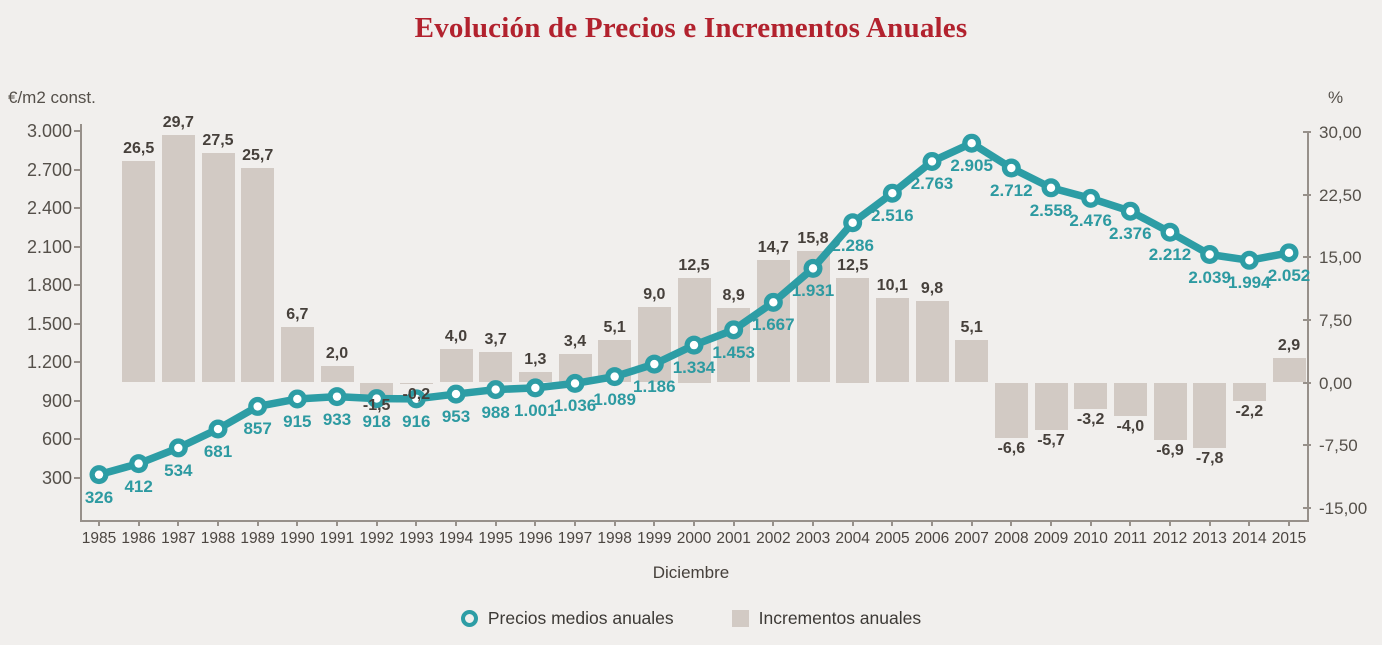  What do you see at coordinates (1249, 538) in the screenshot?
I see `x-axis-year-label: 2014` at bounding box center [1249, 538].